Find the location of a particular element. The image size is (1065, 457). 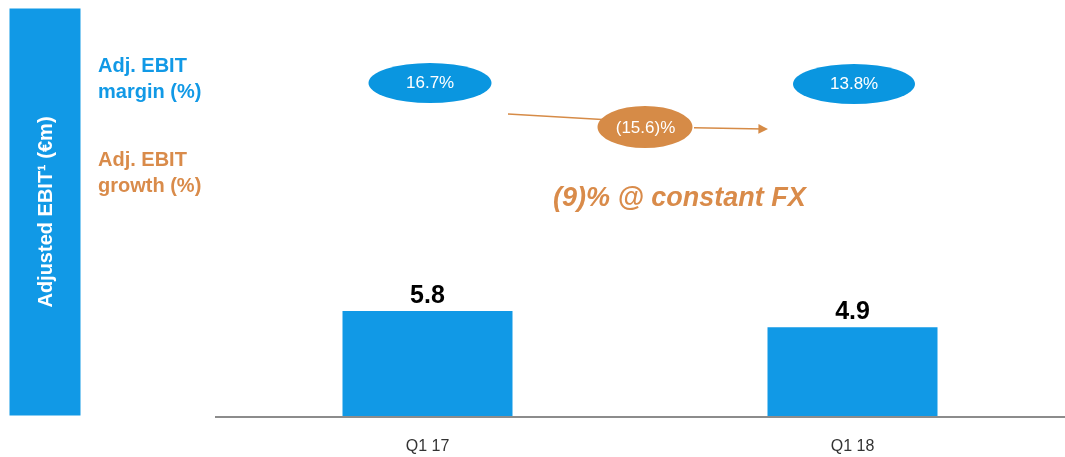

x-tick-label: Q1 18 is located at coordinates (852, 446).